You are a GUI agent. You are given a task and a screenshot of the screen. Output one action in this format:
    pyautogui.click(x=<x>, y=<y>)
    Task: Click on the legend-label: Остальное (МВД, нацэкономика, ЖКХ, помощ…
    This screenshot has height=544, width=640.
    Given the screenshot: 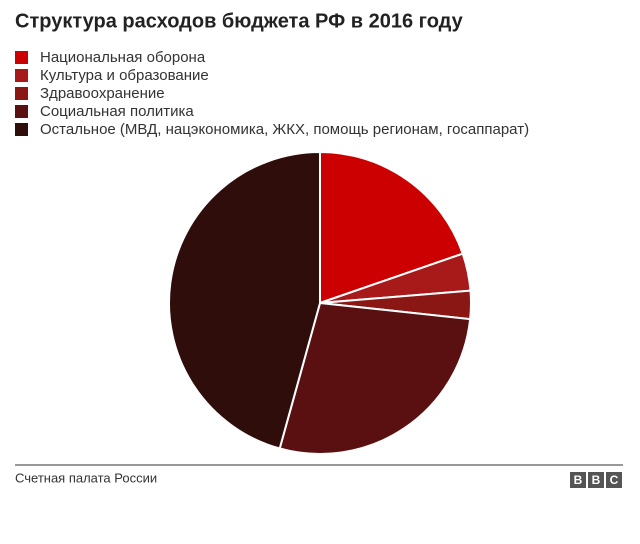 What is the action you would take?
    pyautogui.click(x=284, y=129)
    